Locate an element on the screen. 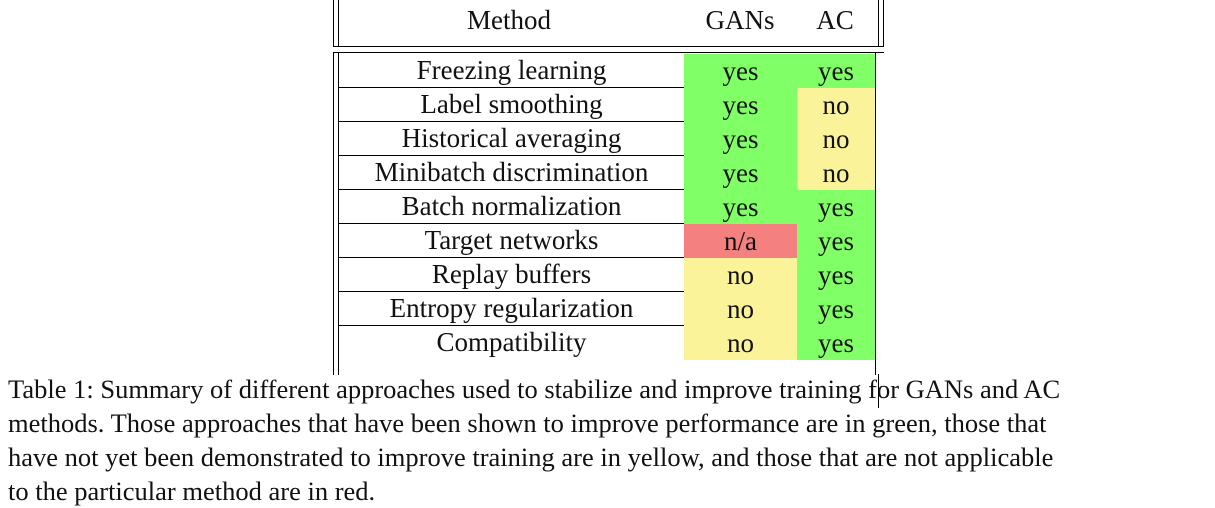  method-cell: Entropy regularization is located at coordinates (511, 309).